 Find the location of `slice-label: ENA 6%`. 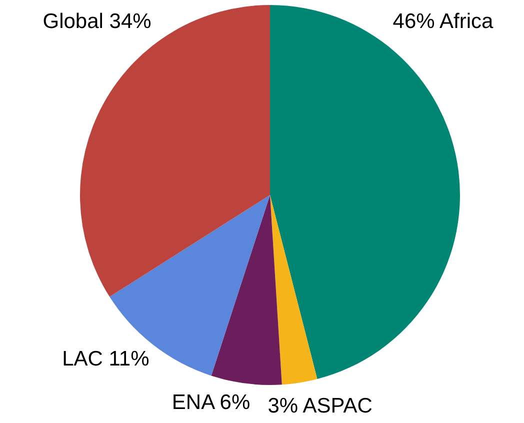

slice-label: ENA 6% is located at coordinates (211, 402).